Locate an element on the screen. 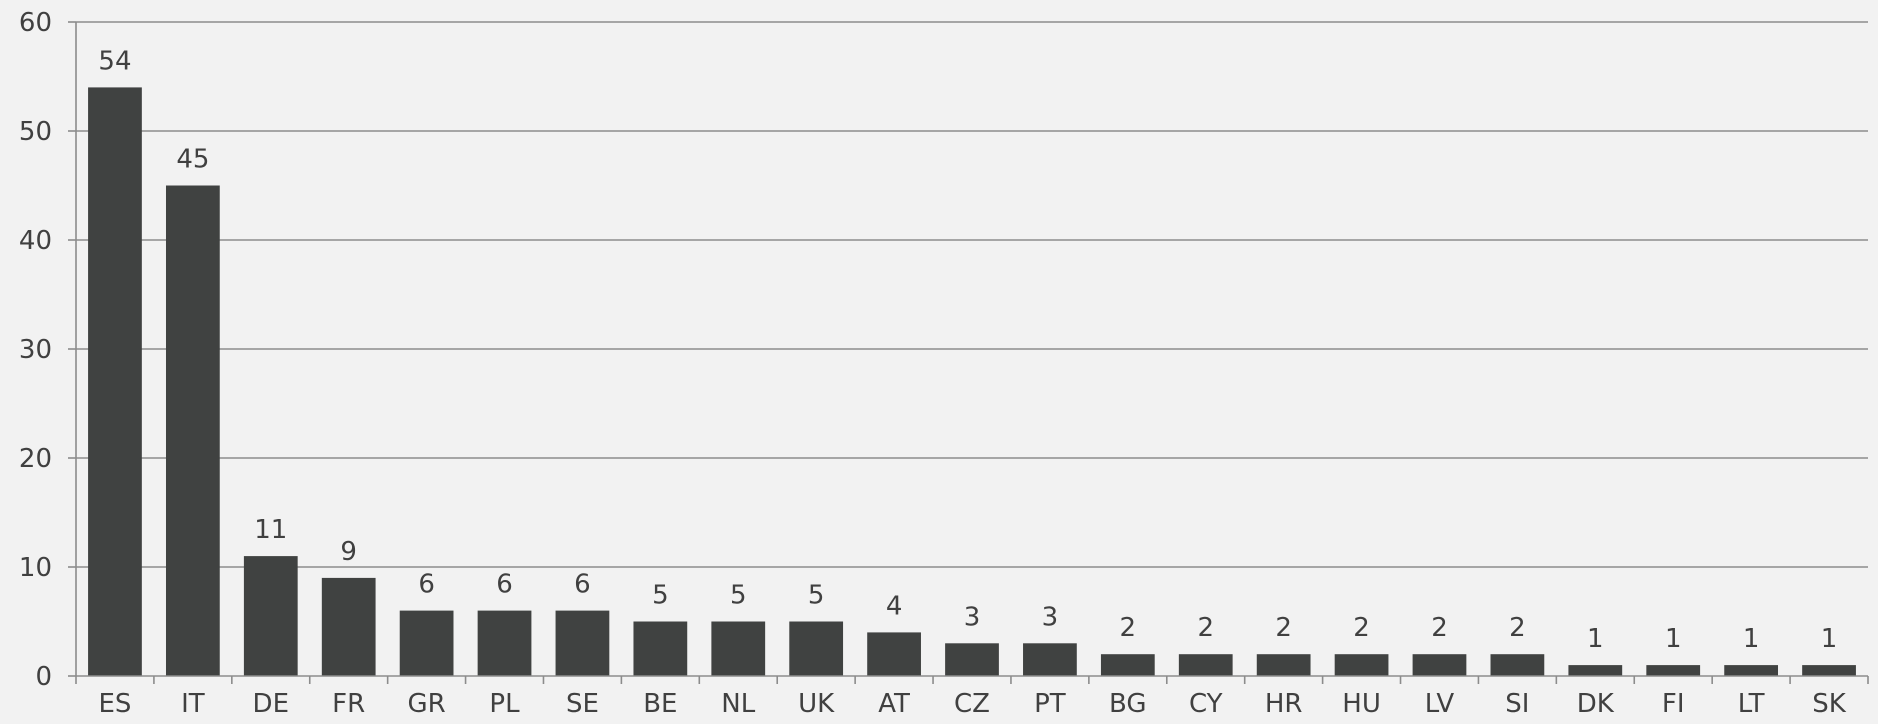 The image size is (1878, 724). y-tick-label: 0 is located at coordinates (43, 677).